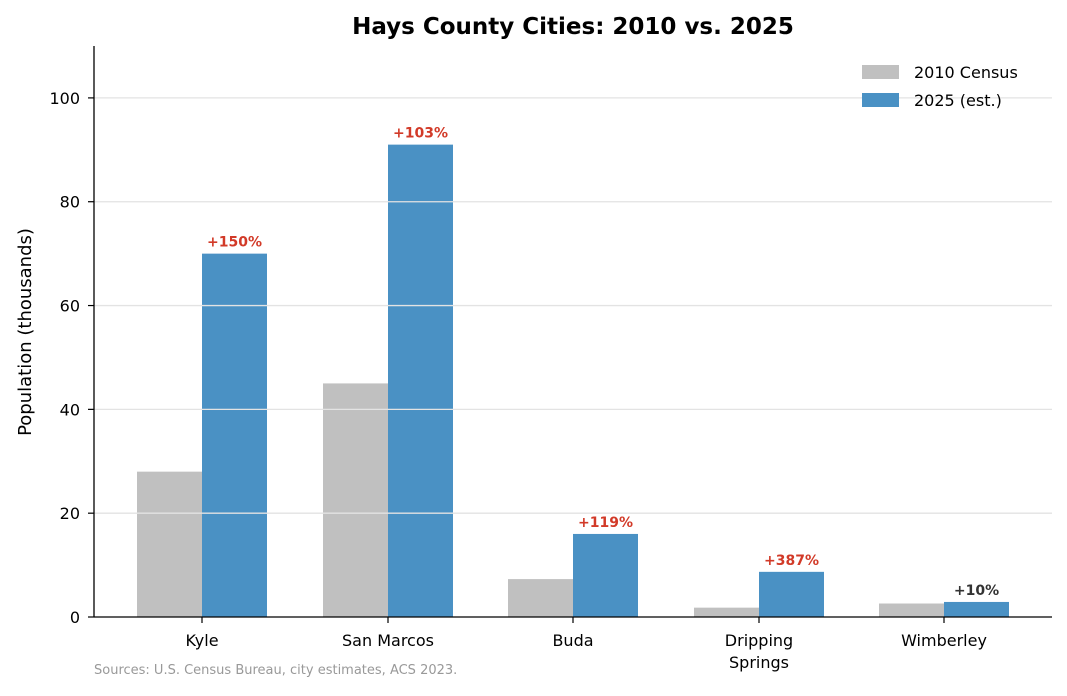 This screenshot has height=696, width=1067. I want to click on y-tick-label: 100, so click(64, 98).